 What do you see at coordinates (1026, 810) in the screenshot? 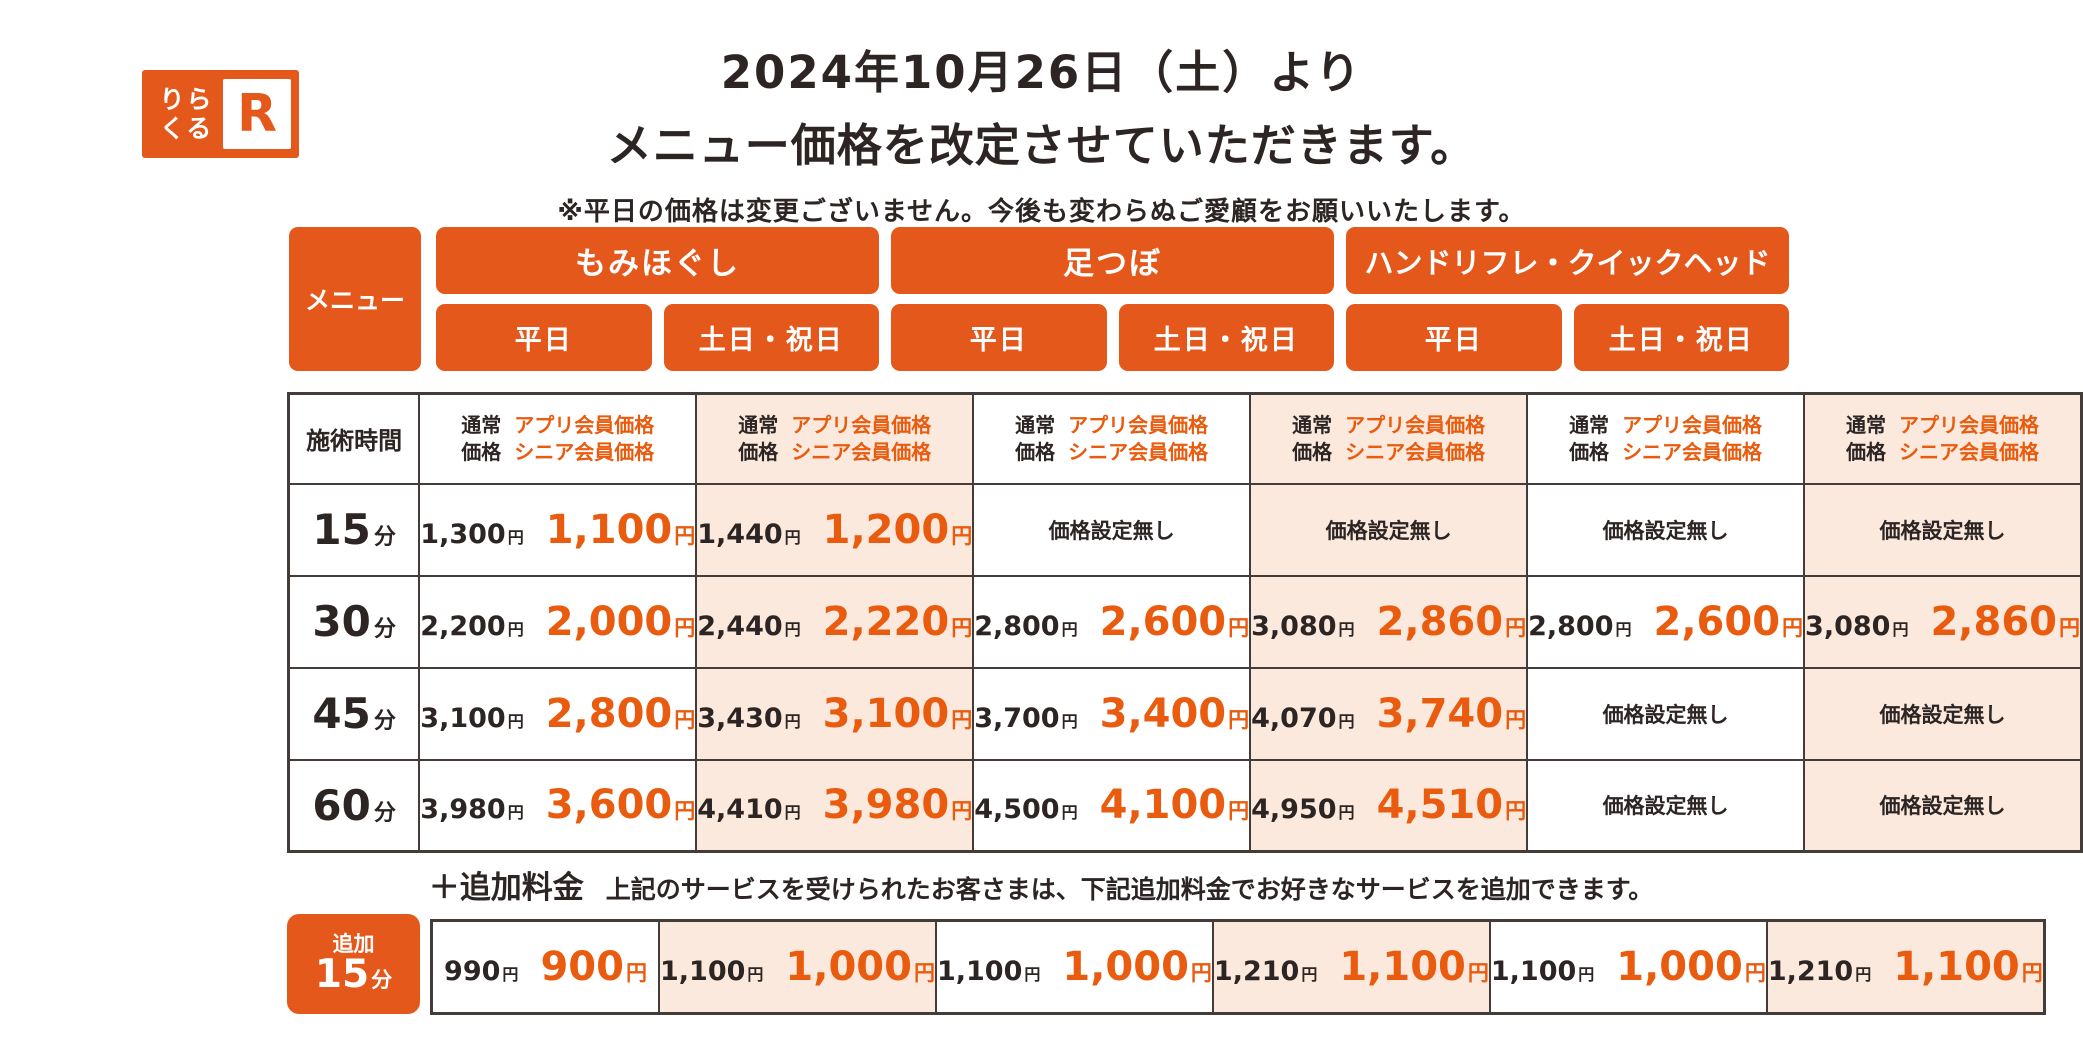
I see `normal-price: 4,500 円` at bounding box center [1026, 810].